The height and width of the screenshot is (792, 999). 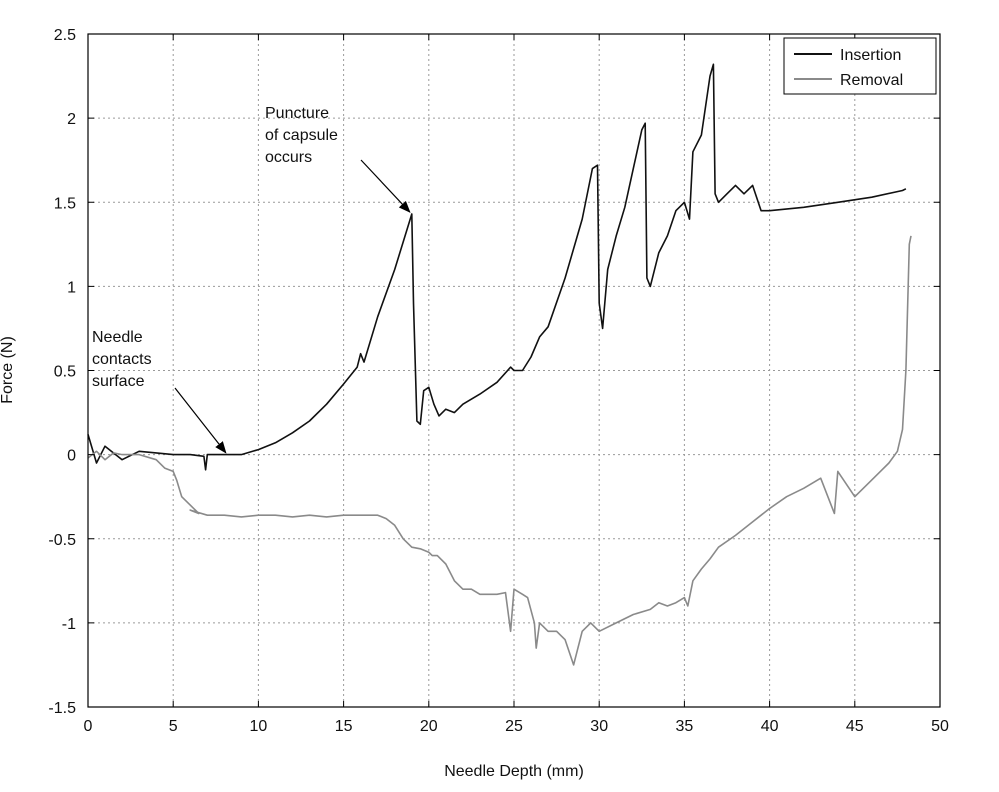 I want to click on y-tick-label: 0.5, so click(x=65, y=372).